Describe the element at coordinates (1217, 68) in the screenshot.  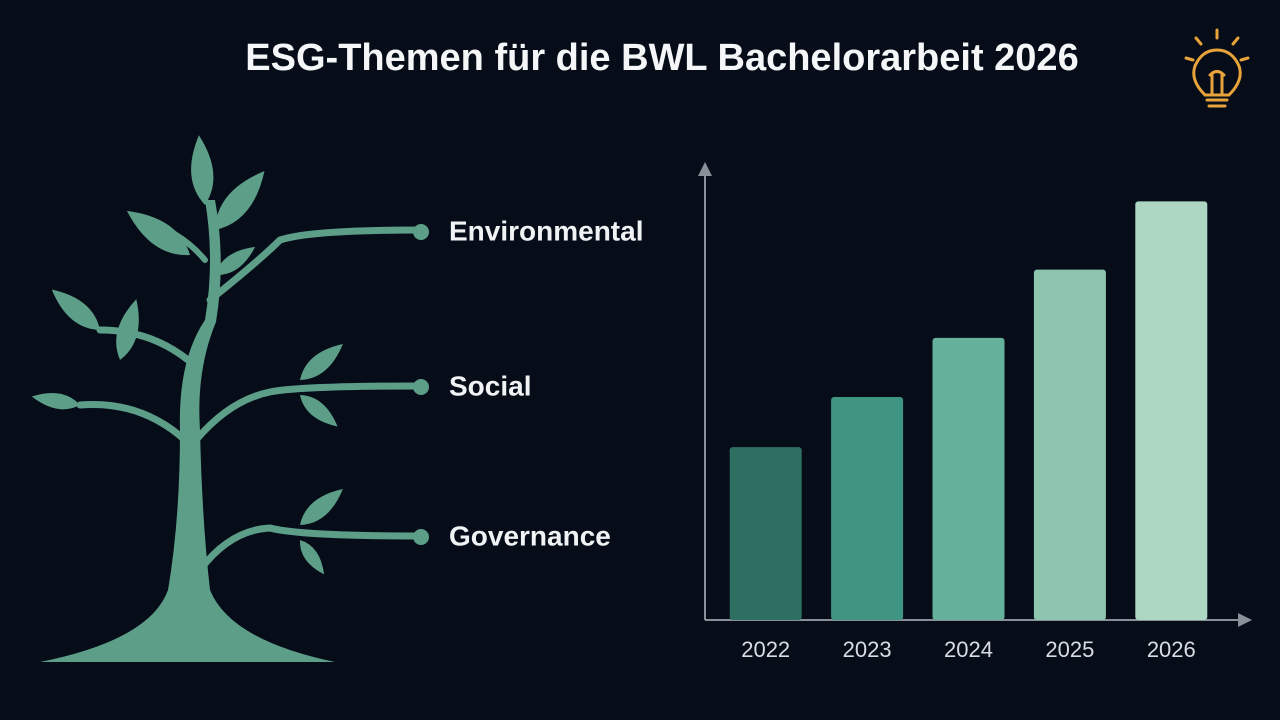
I see `lightbulb-icon` at that location.